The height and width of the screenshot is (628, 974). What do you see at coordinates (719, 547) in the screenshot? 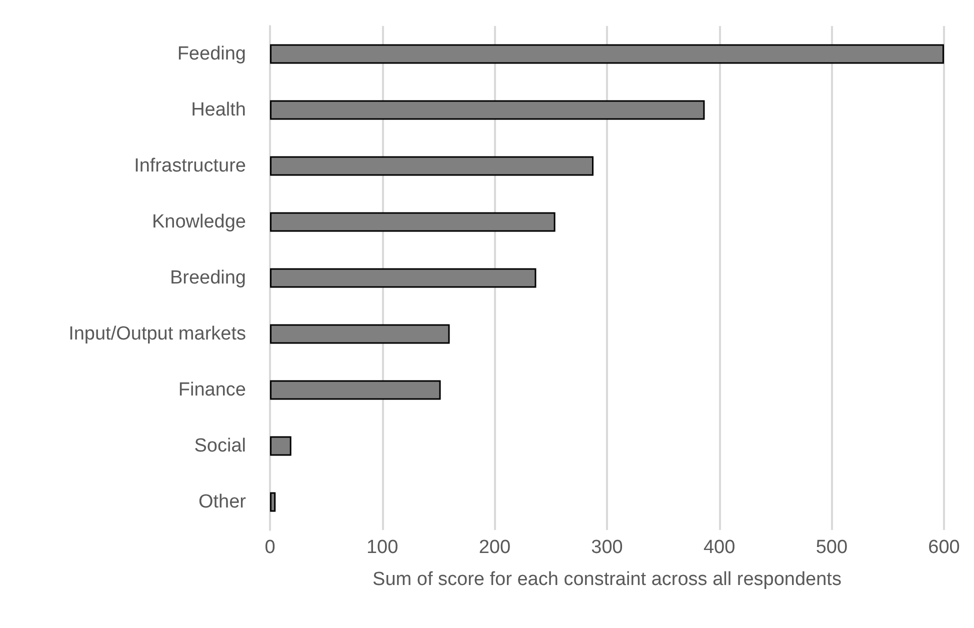
I see `x-tick-label: 400` at bounding box center [719, 547].